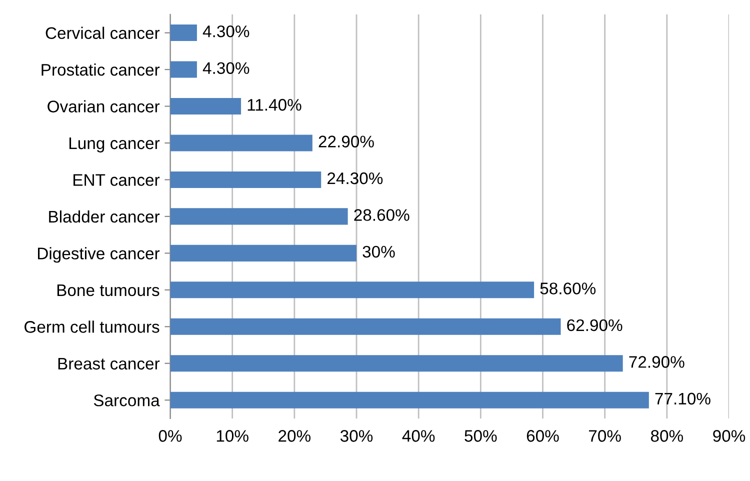 This screenshot has width=750, height=481. Describe the element at coordinates (127, 400) in the screenshot. I see `y-tick-label: Sarcoma` at that location.